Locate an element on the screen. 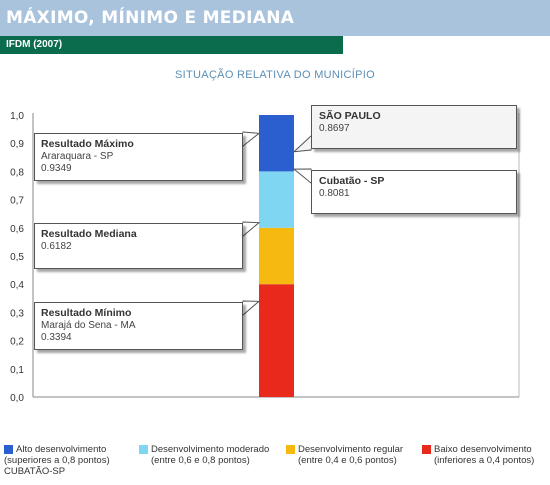 The height and width of the screenshot is (485, 550). annotation-municipality-value: 0.8081 is located at coordinates (334, 193).